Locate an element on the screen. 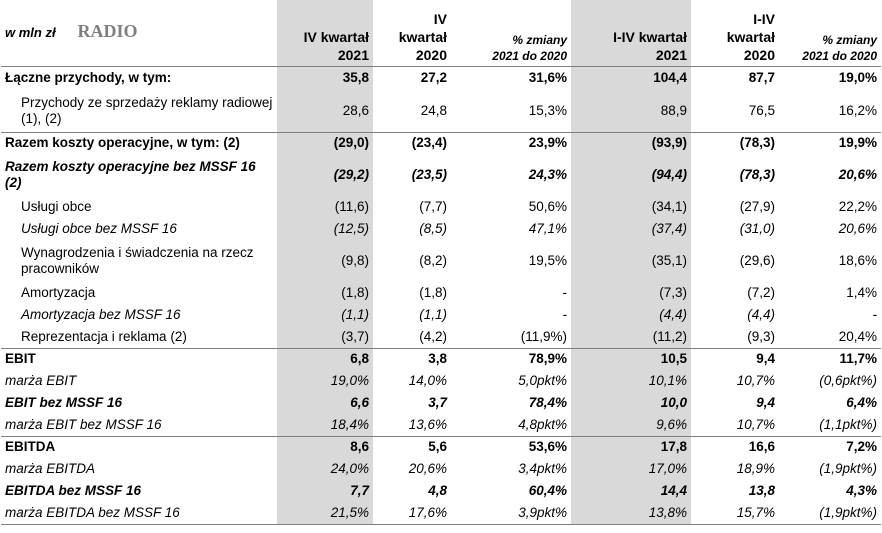  header-label-cell: w mln zł RADIO is located at coordinates (139, 33).